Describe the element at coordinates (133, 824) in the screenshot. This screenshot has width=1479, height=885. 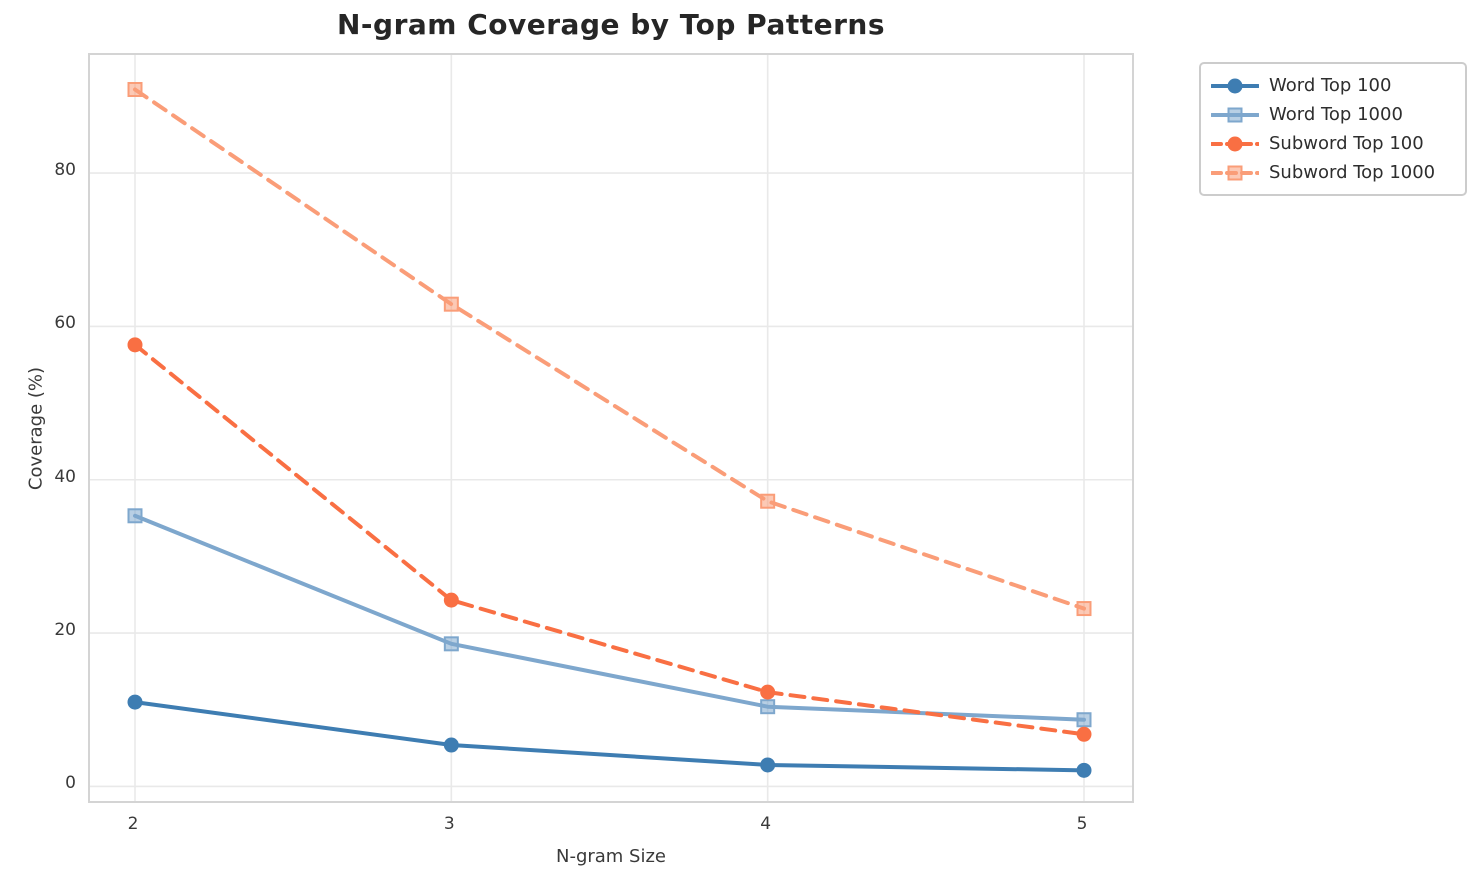
I see `x-tick-label: 2` at that location.